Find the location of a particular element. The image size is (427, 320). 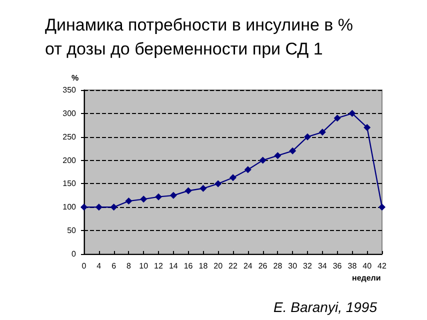

y-tick-label: 300 is located at coordinates (69, 113).